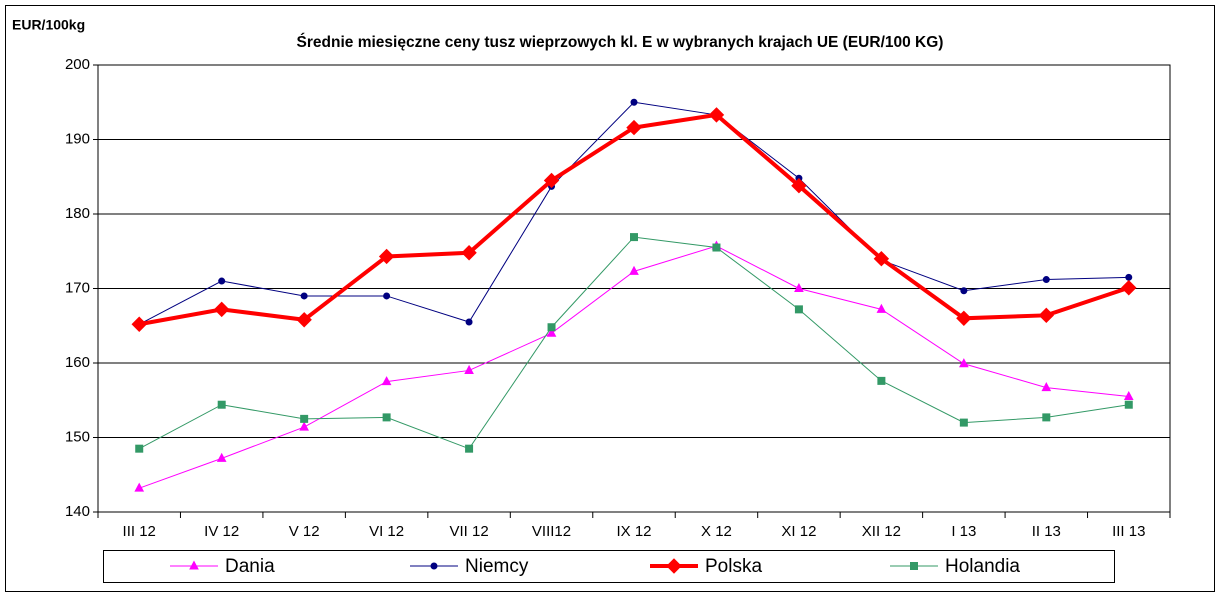 The width and height of the screenshot is (1220, 598). What do you see at coordinates (1128, 531) in the screenshot?
I see `x-tick-label: III 13` at bounding box center [1128, 531].